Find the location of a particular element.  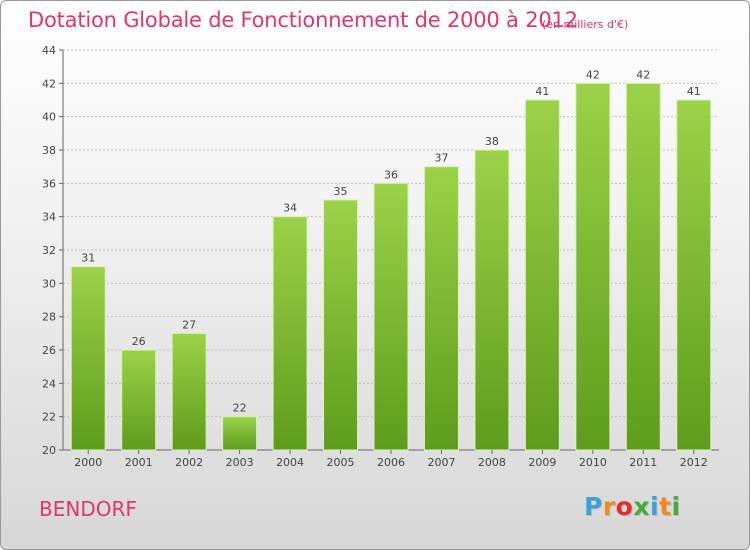

logo-letter: P is located at coordinates (593, 506).